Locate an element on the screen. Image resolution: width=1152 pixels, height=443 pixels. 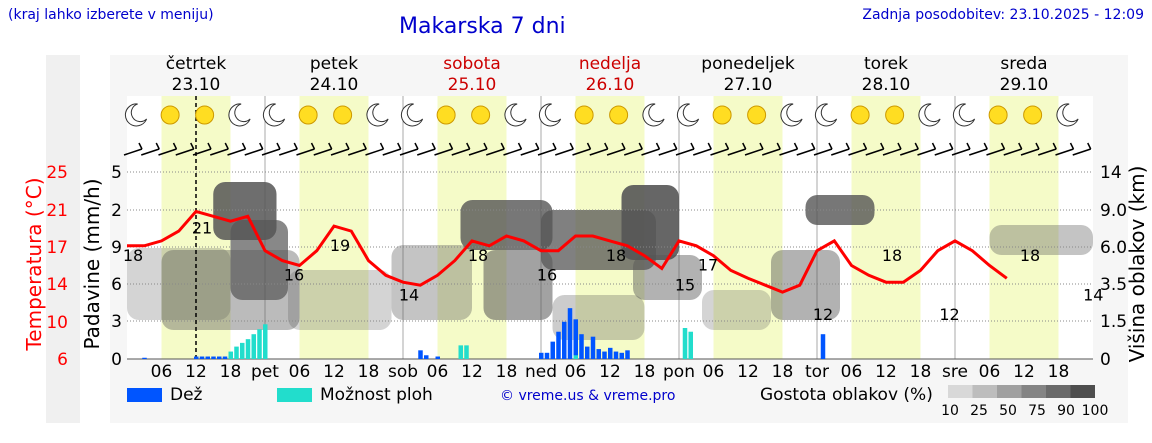
left-axis-panel is located at coordinates (63, 239).